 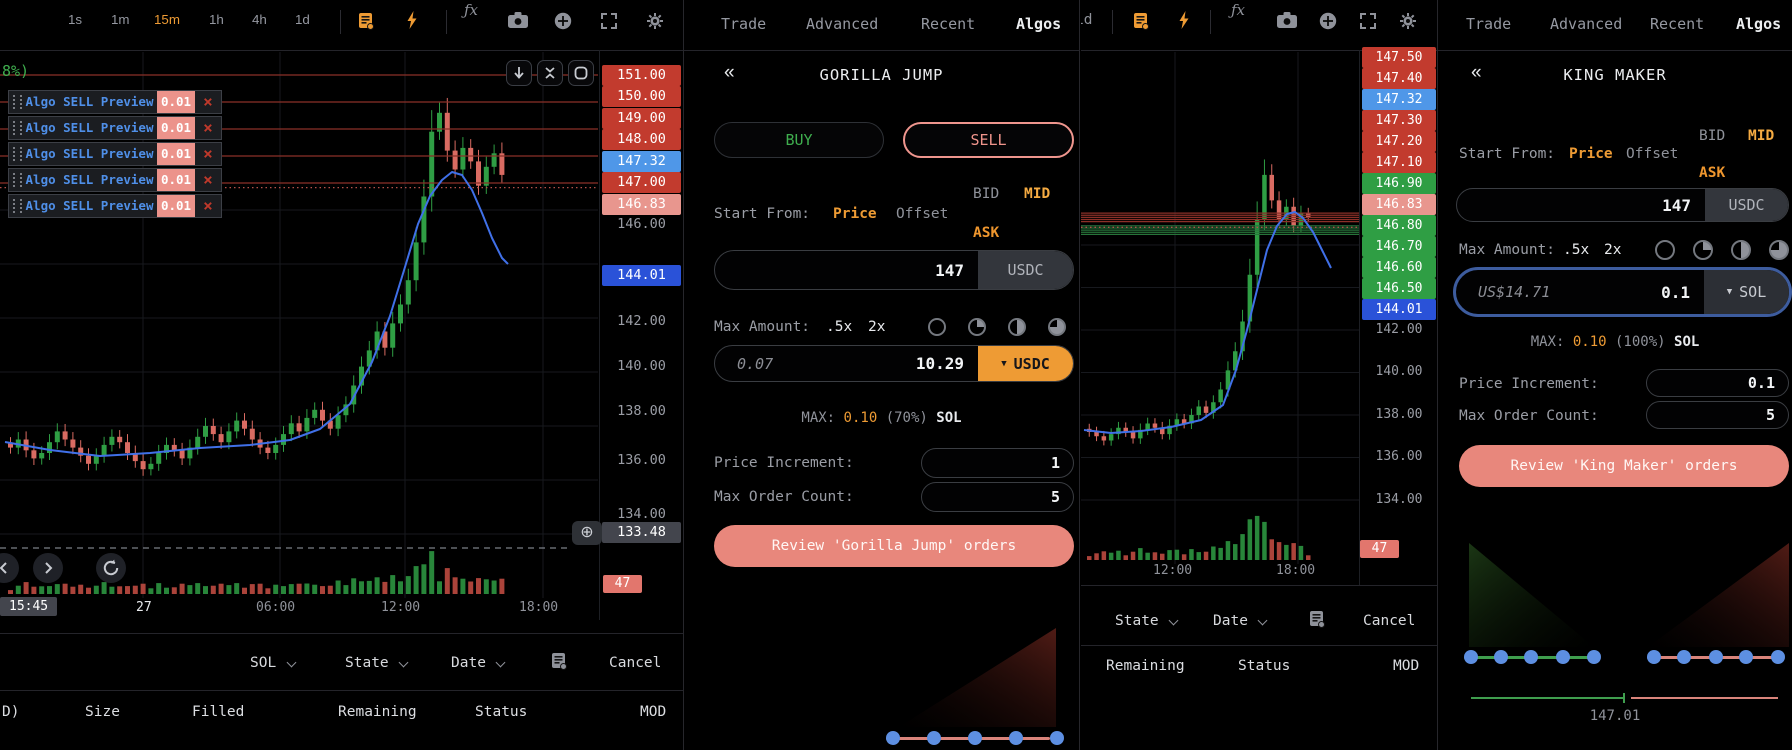 What do you see at coordinates (1779, 250) in the screenshot?
I see `pie-75-icon` at bounding box center [1779, 250].